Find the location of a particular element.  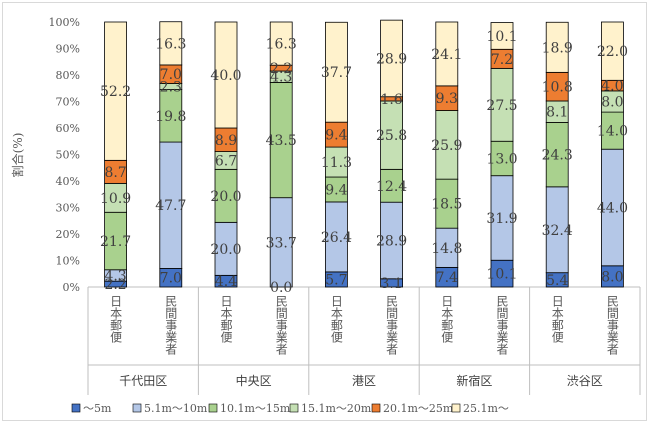

x-group-label: 中央区 is located at coordinates (254, 380).